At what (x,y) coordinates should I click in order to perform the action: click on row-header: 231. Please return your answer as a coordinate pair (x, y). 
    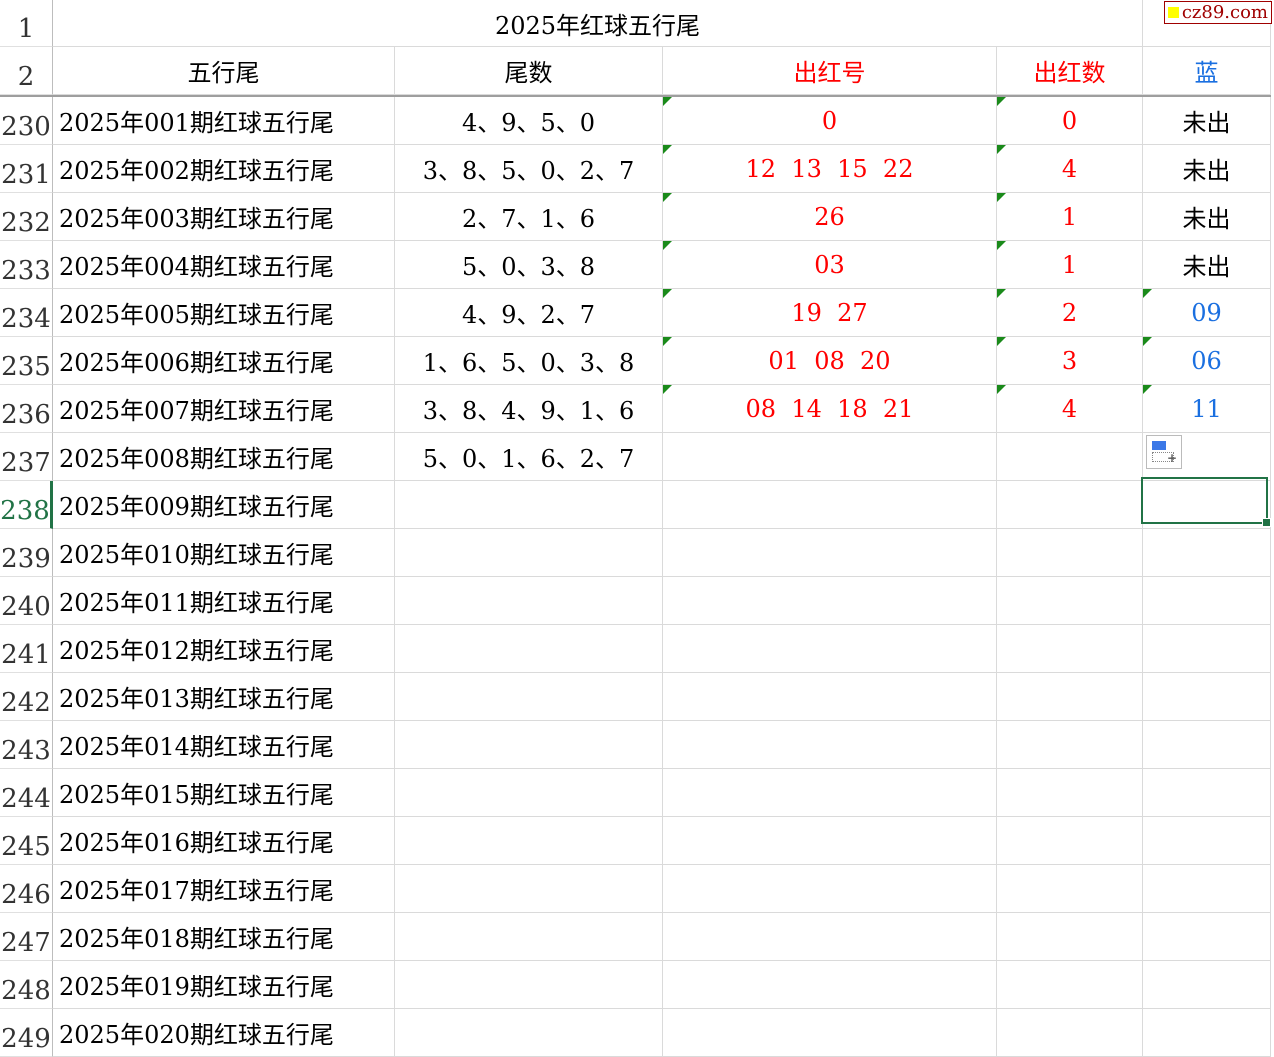
    Looking at the image, I should click on (26, 169).